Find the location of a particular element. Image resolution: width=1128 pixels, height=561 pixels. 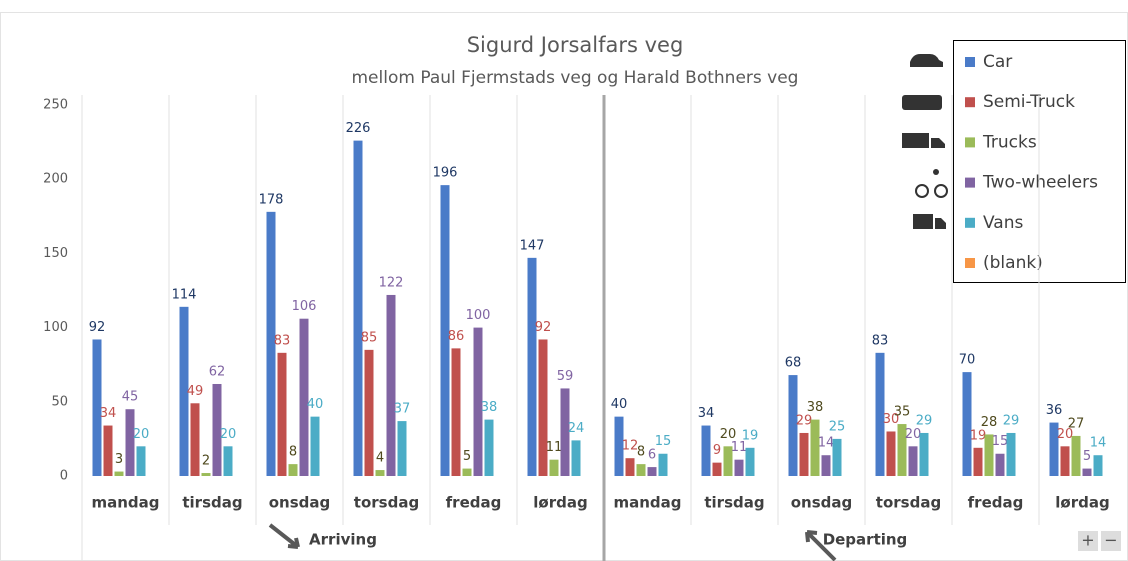

zoom-in-icon: + is located at coordinates (1087, 540).